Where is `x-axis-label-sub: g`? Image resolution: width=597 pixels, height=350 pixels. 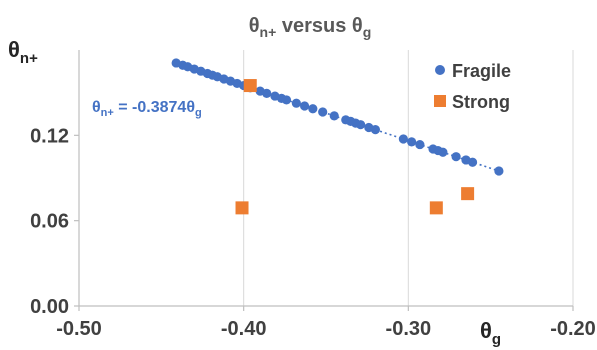
x-axis-label-sub: g is located at coordinates (496, 339).